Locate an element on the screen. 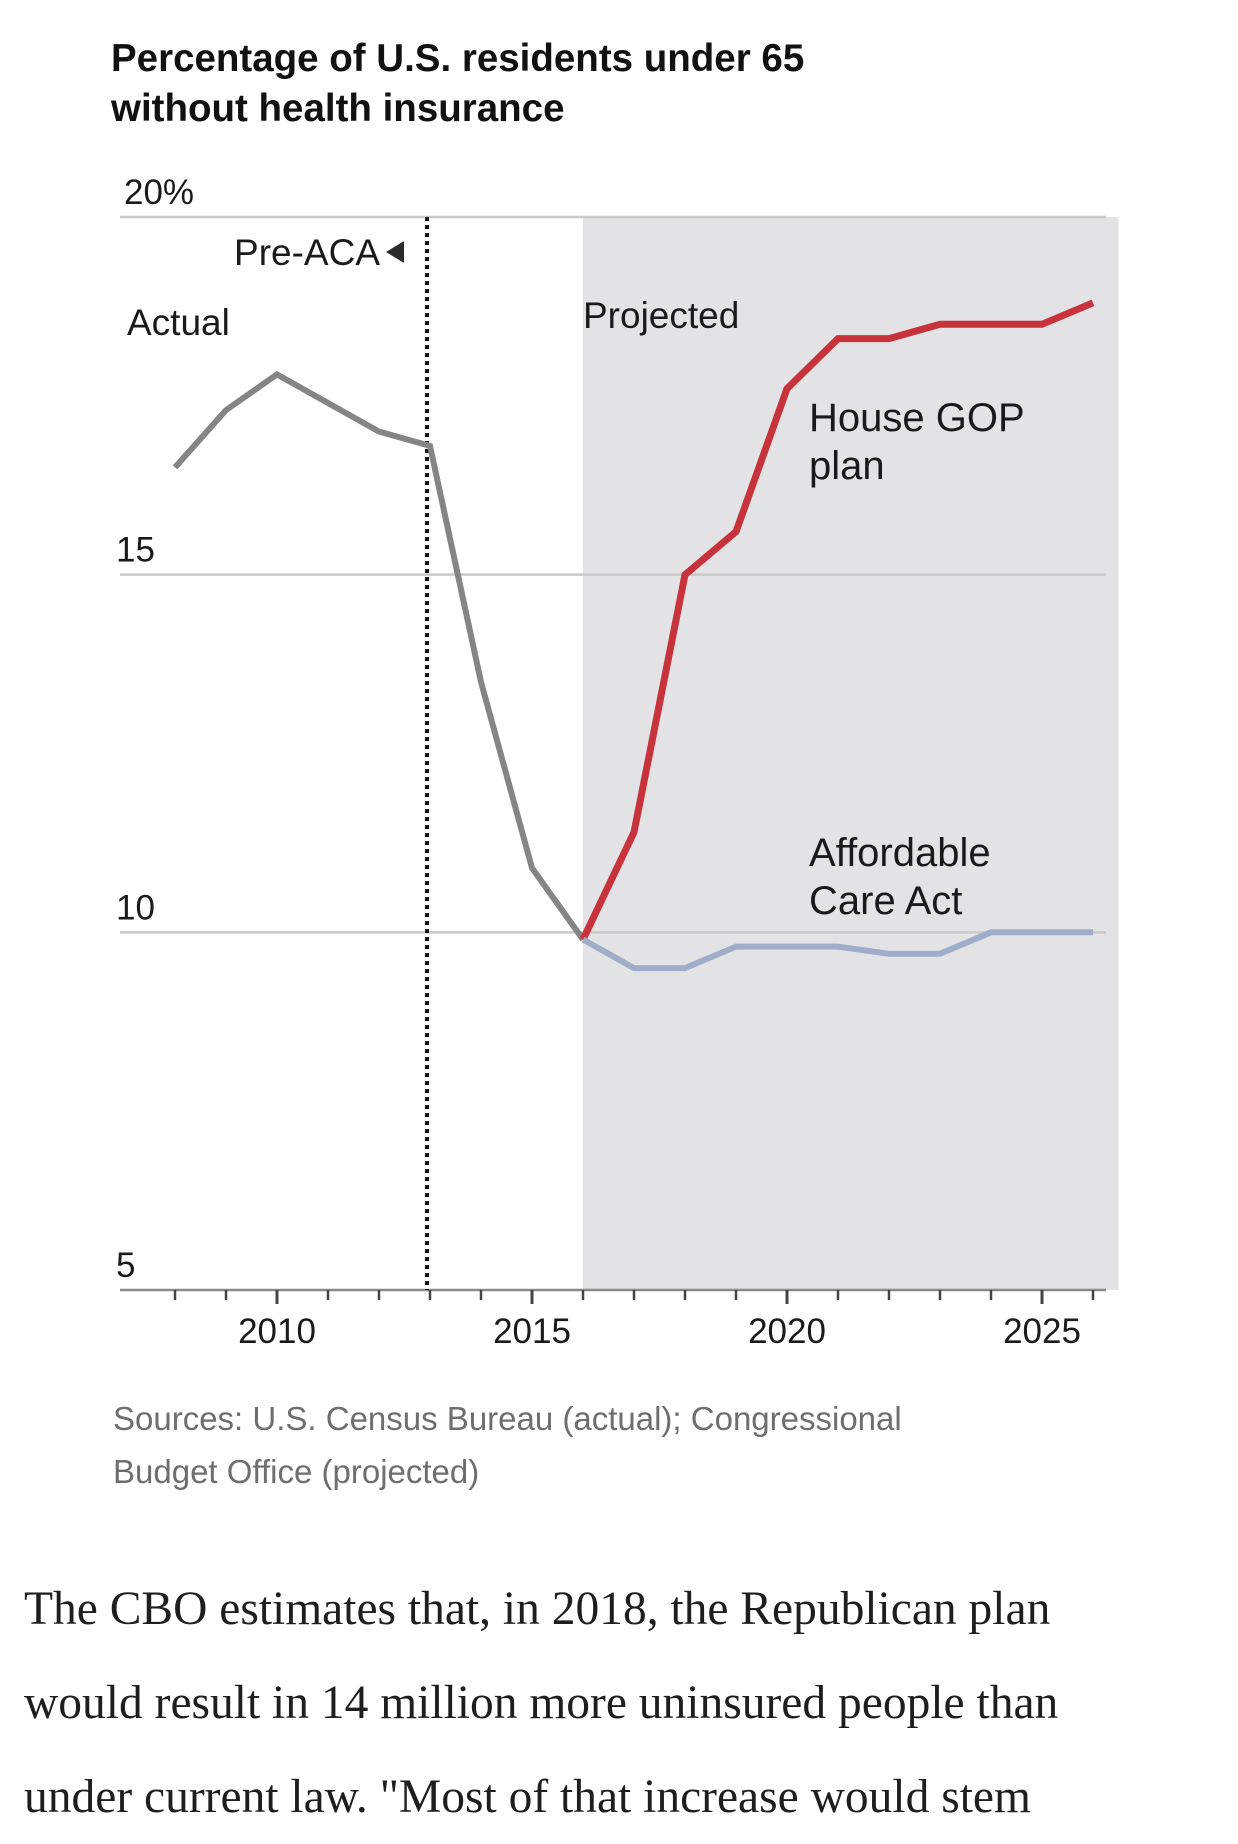  x-tick-label-2015: 2015 is located at coordinates (532, 1331).